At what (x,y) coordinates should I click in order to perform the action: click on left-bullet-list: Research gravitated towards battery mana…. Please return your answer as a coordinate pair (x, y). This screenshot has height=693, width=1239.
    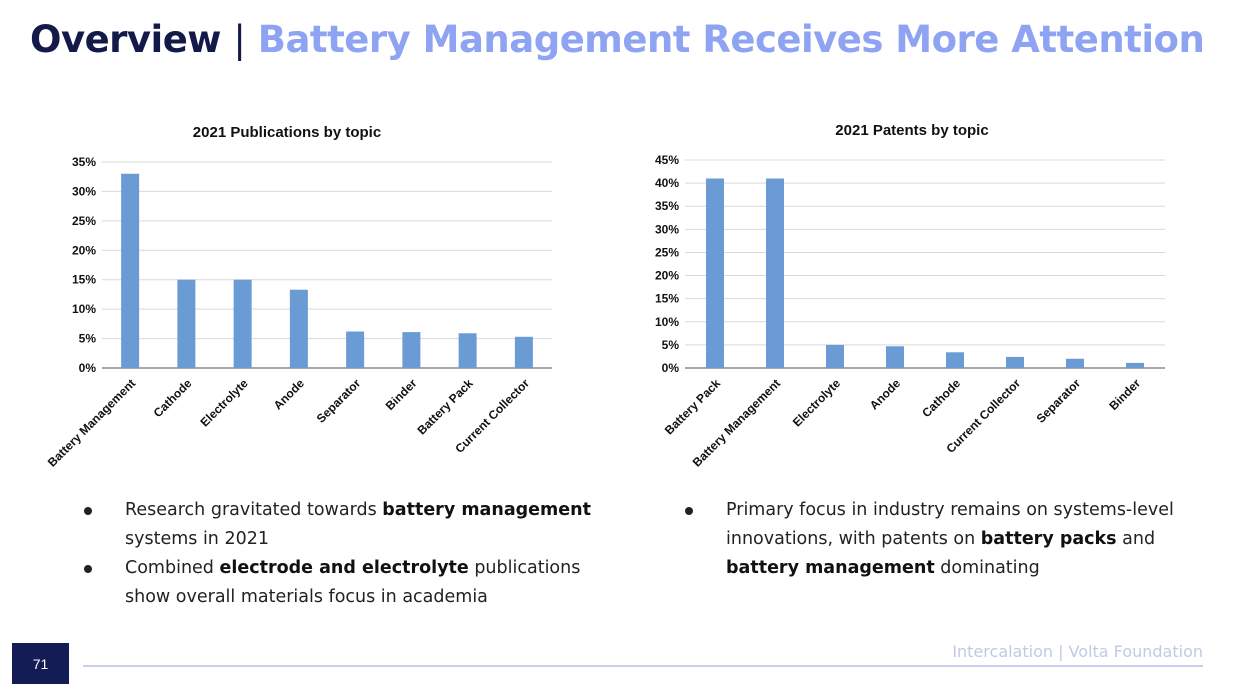
    Looking at the image, I should click on (340, 554).